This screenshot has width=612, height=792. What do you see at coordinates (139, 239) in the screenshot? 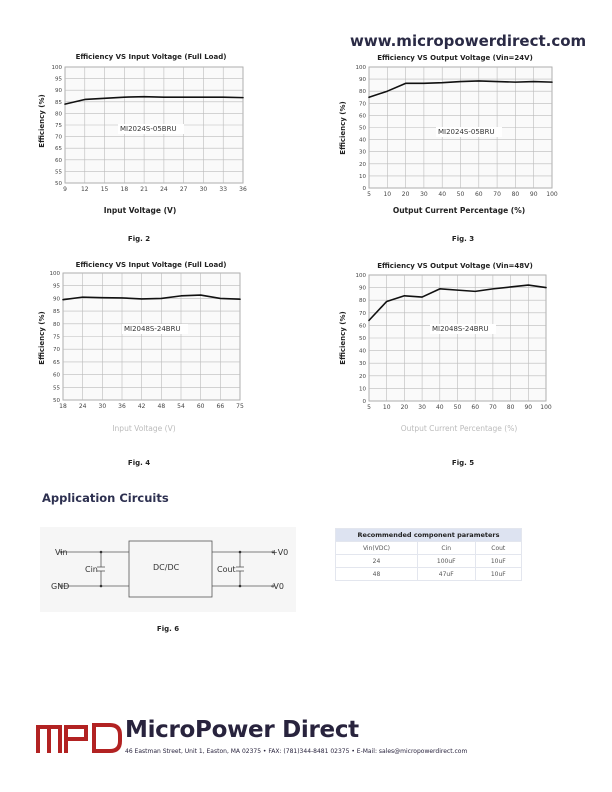
I see `figure-caption: Fig. 2` at bounding box center [139, 239].